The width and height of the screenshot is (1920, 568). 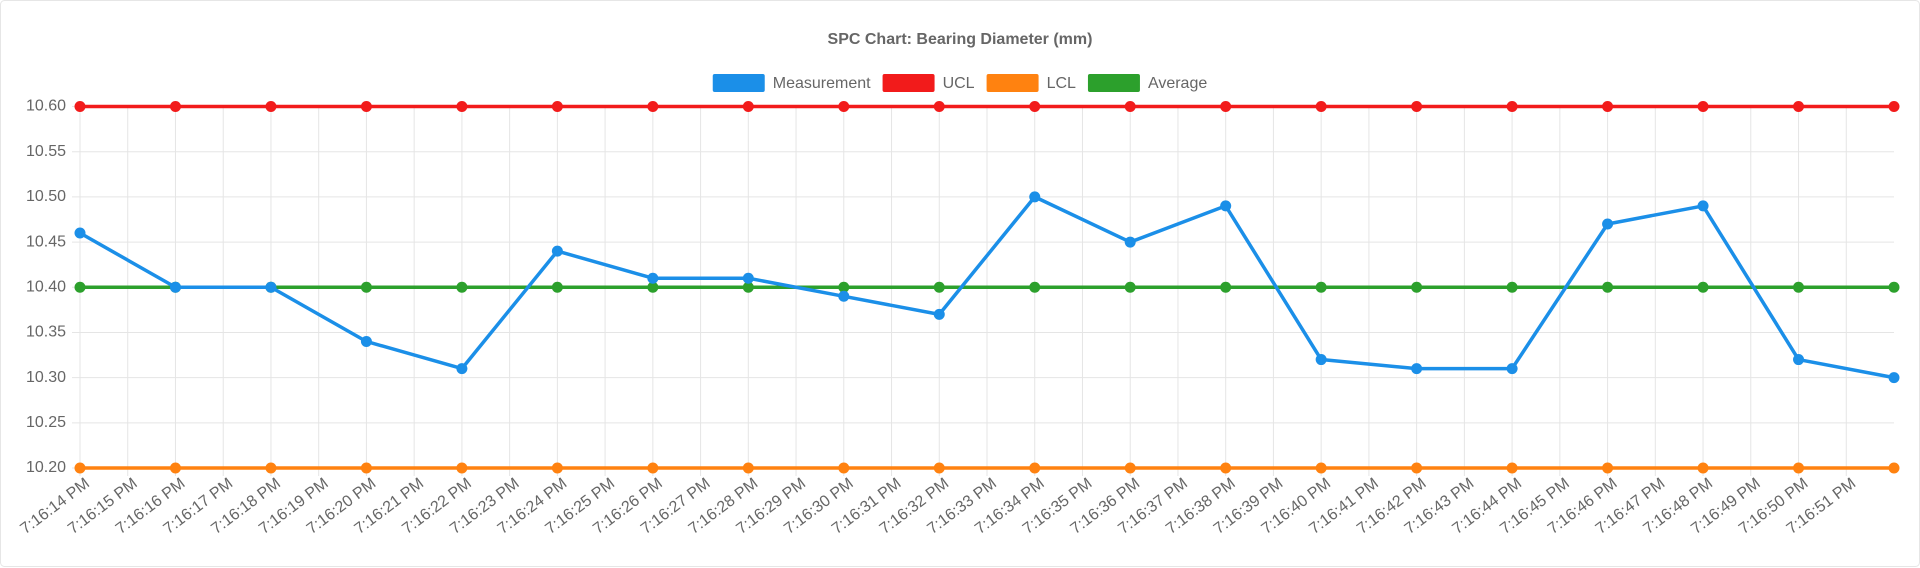 I want to click on legend-label: UCL, so click(x=959, y=83).